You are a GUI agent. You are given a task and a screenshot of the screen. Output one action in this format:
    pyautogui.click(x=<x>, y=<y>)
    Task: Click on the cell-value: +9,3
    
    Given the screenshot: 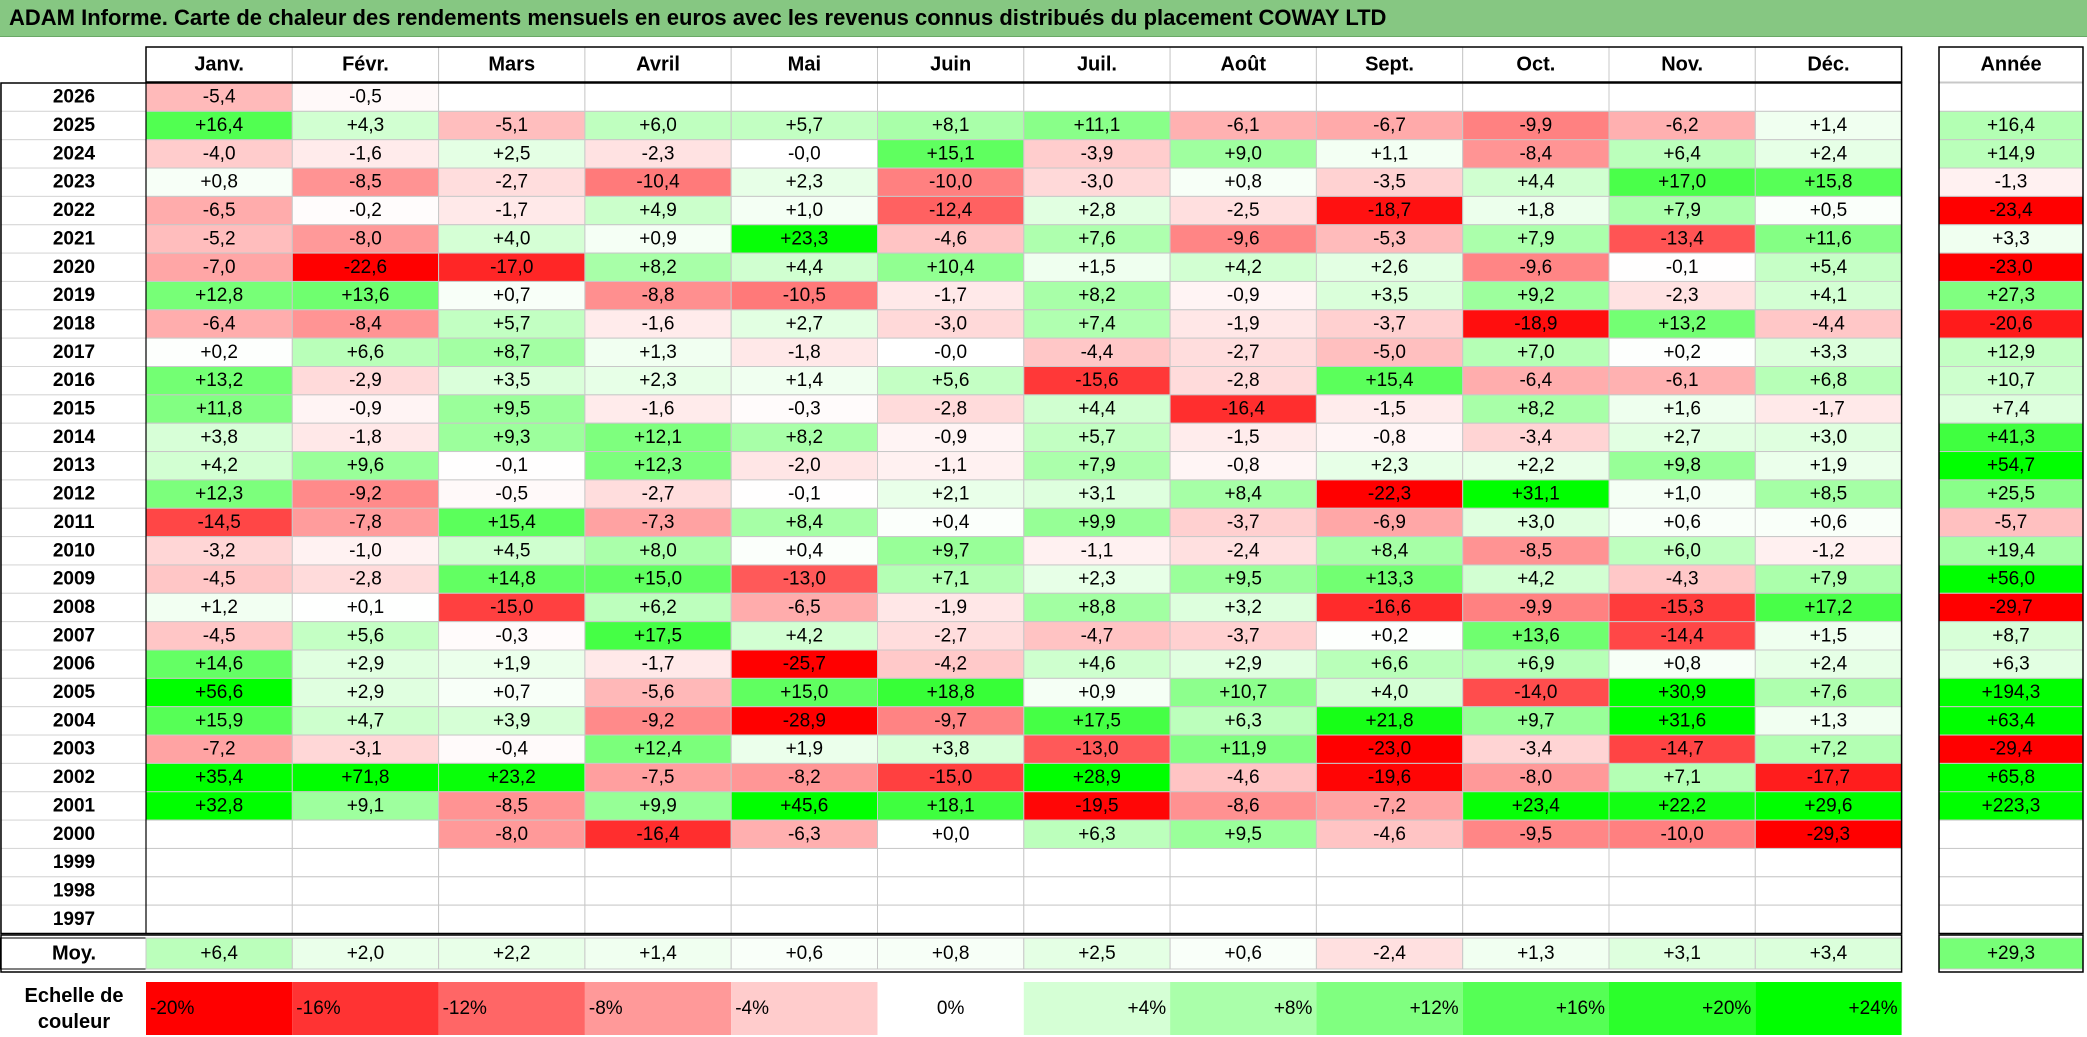 What is the action you would take?
    pyautogui.click(x=512, y=437)
    